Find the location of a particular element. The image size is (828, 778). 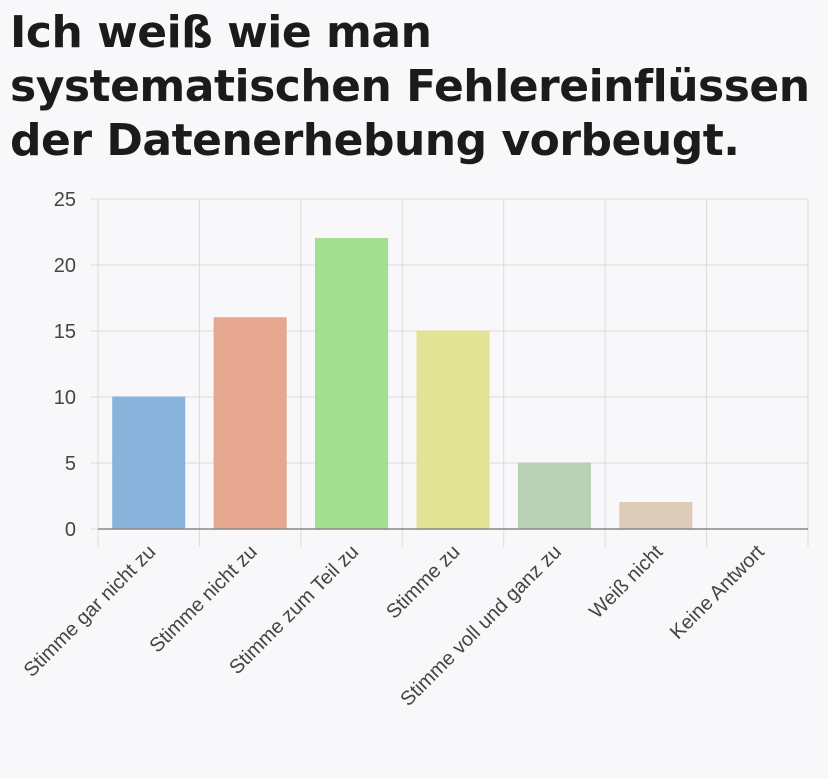

y-tick-label: 5 is located at coordinates (70, 464).